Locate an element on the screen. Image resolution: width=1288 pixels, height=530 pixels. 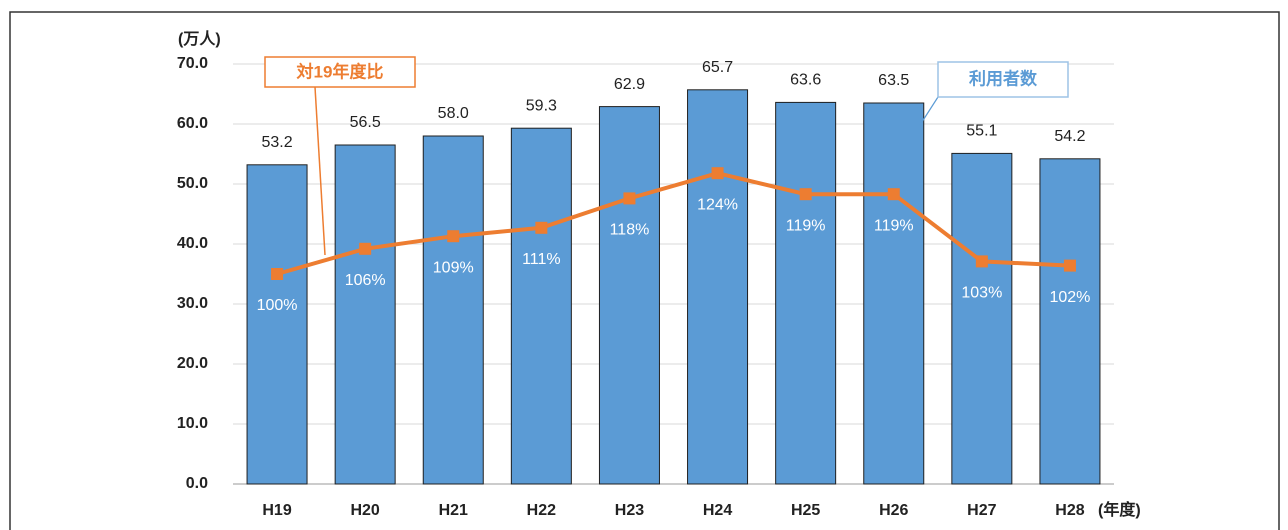
bar-value-label: 58.0 is located at coordinates (453, 113).